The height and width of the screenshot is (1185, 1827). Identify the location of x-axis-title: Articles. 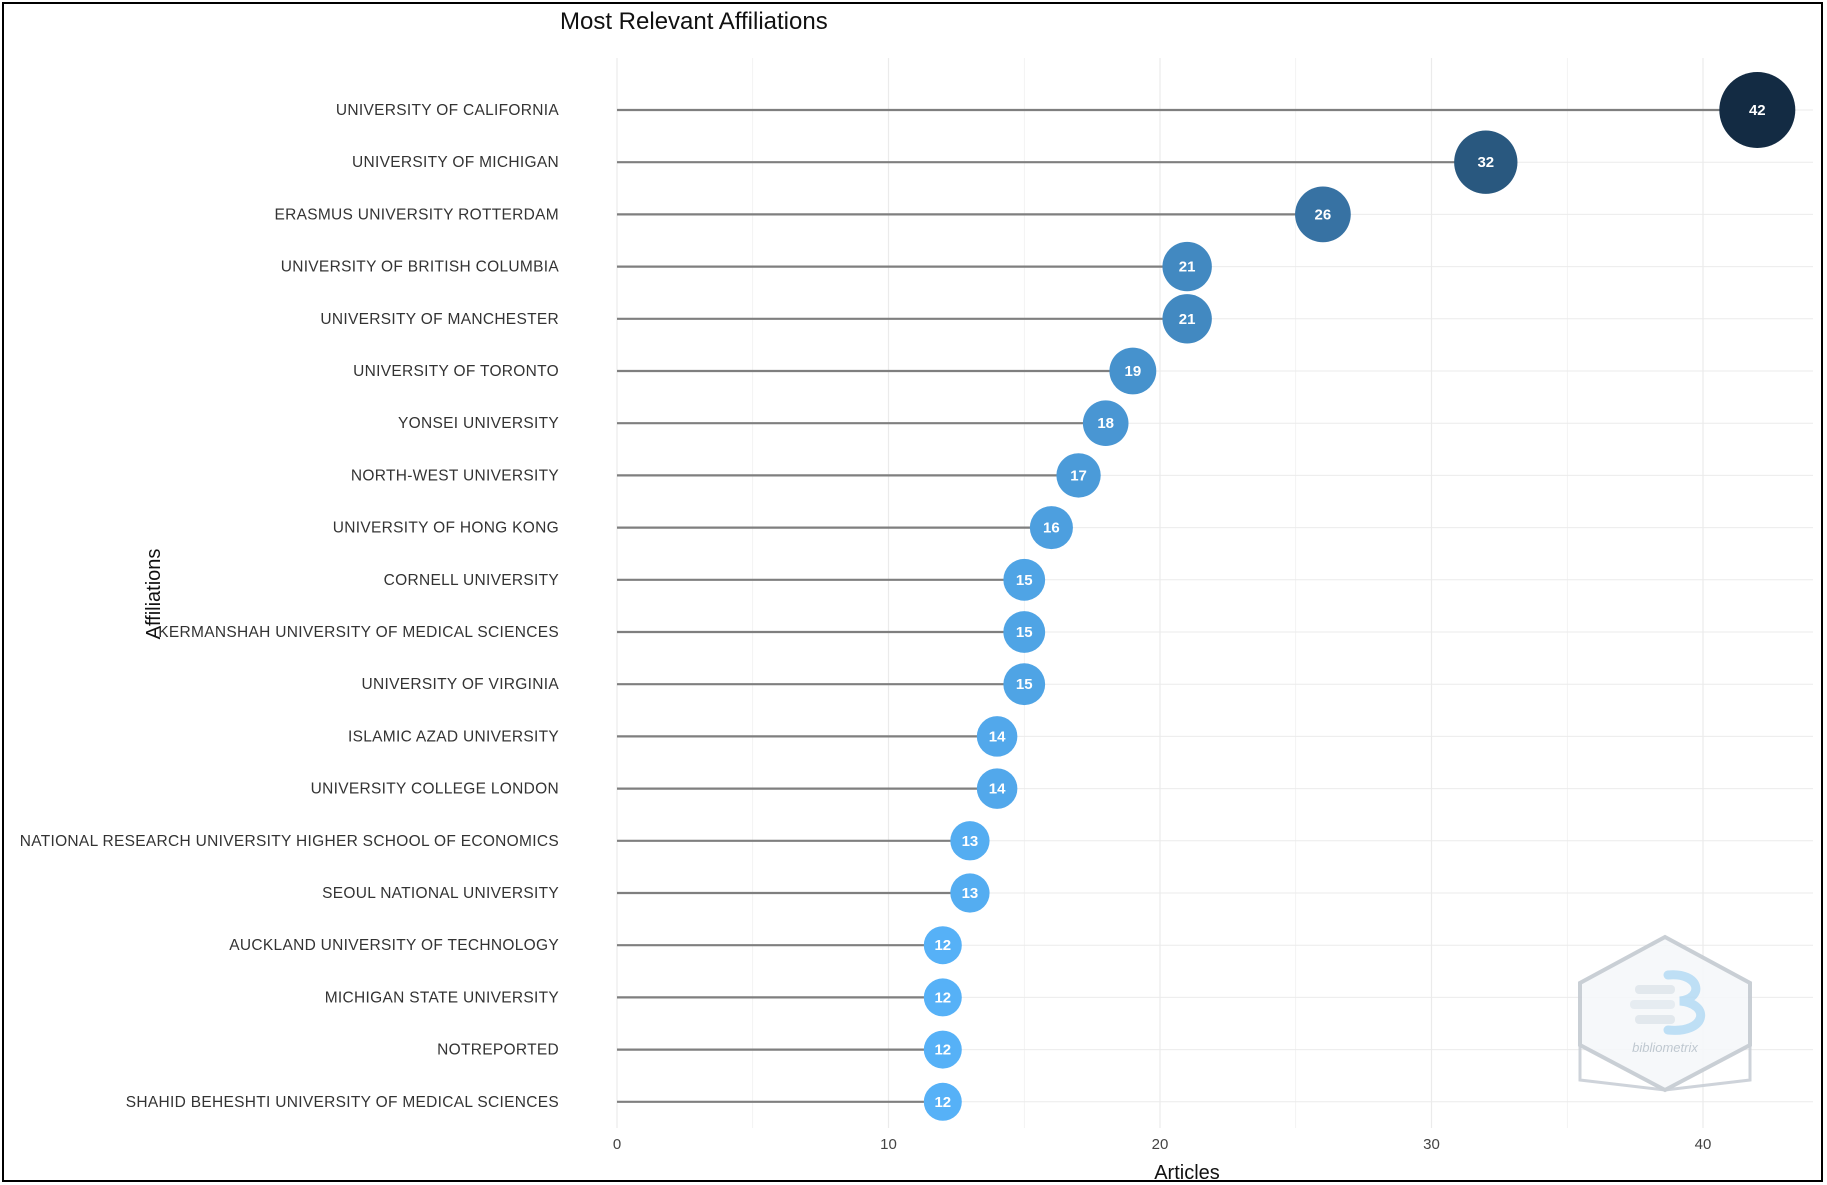
(1187, 1173).